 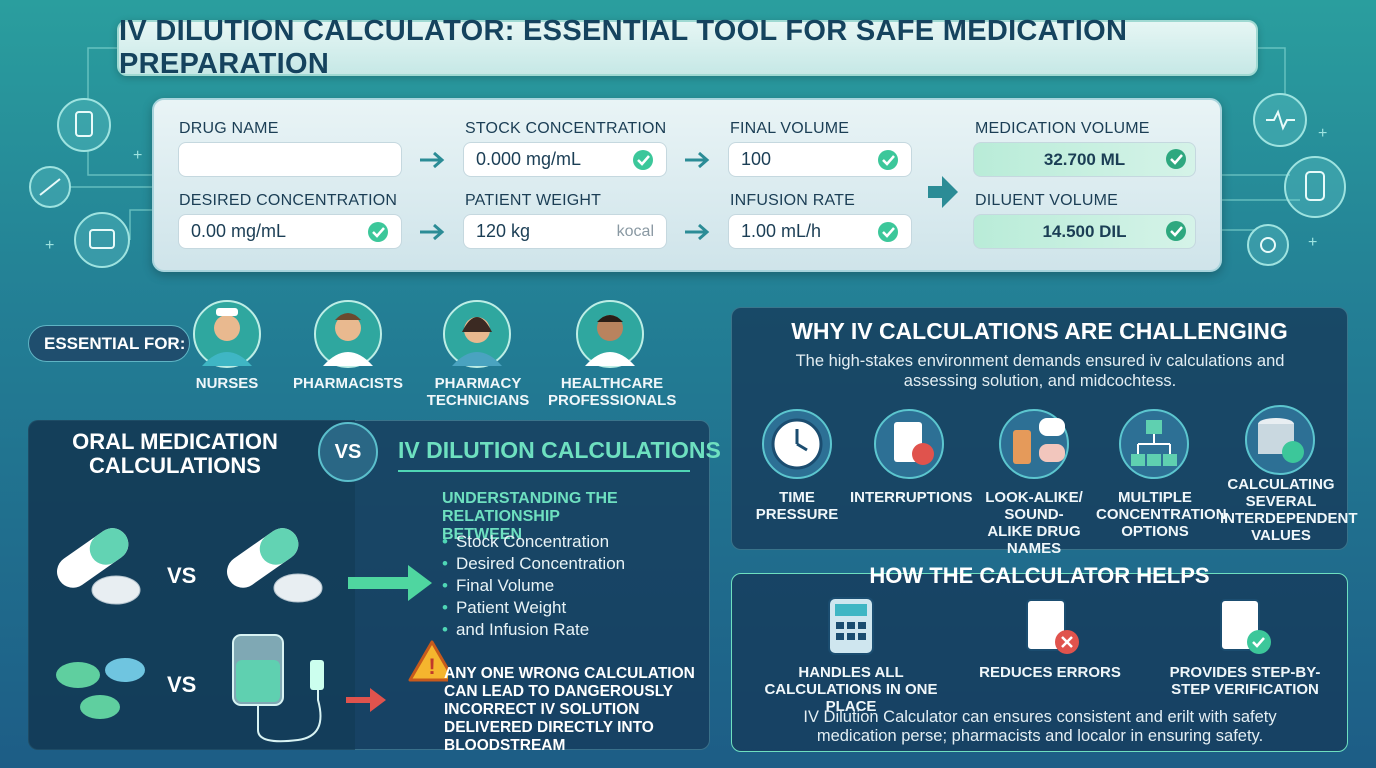 What do you see at coordinates (175, 453) in the screenshot?
I see `left-title: ORAL MEDICATION CALCULATIONS` at bounding box center [175, 453].